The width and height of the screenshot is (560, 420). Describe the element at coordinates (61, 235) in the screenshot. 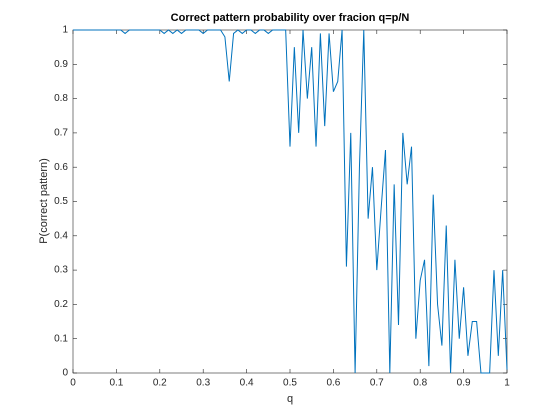

I see `y-tick-label: 0.4` at that location.